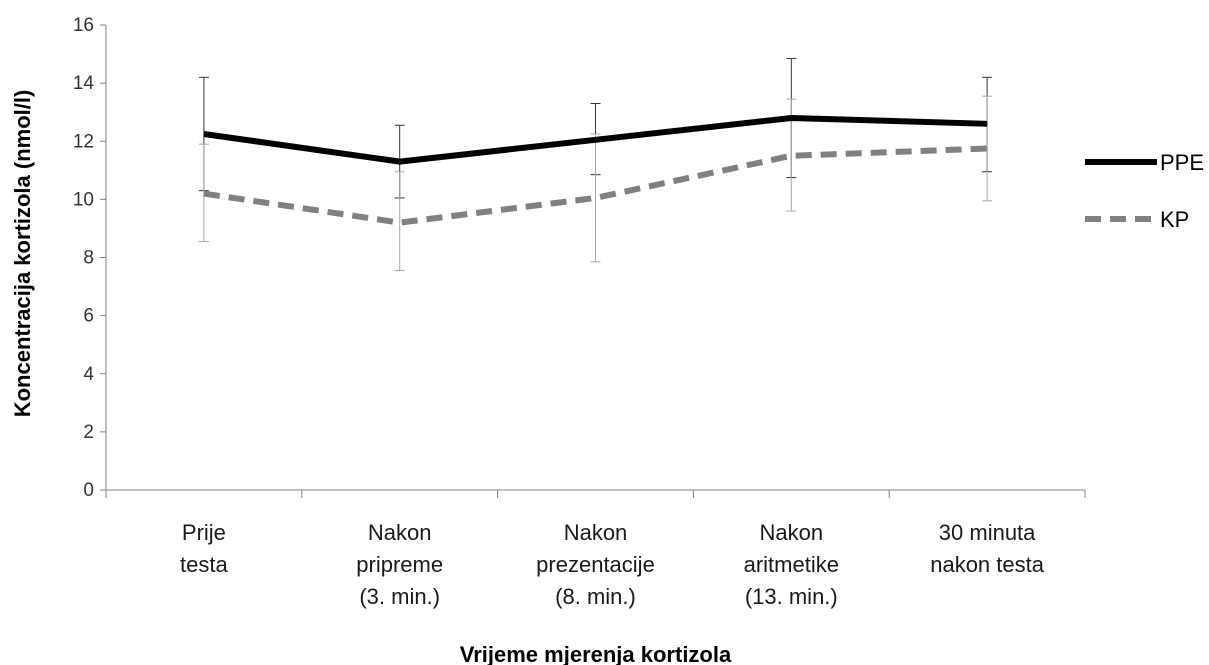 This screenshot has height=665, width=1209. Describe the element at coordinates (83, 141) in the screenshot. I see `y-tick-label: 12` at that location.